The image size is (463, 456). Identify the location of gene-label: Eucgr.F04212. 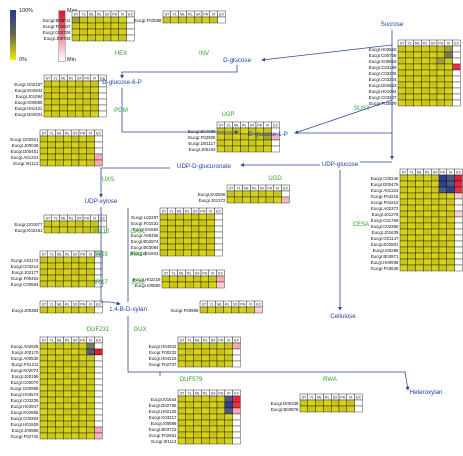
(385, 202).